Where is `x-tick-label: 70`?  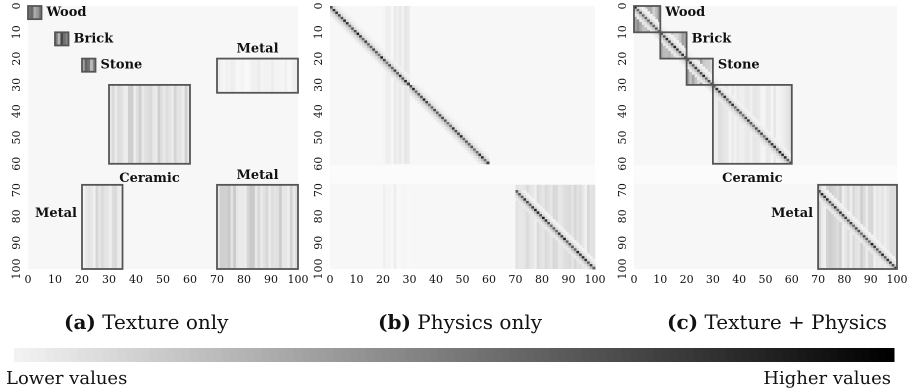 x-tick-label: 70 is located at coordinates (516, 279).